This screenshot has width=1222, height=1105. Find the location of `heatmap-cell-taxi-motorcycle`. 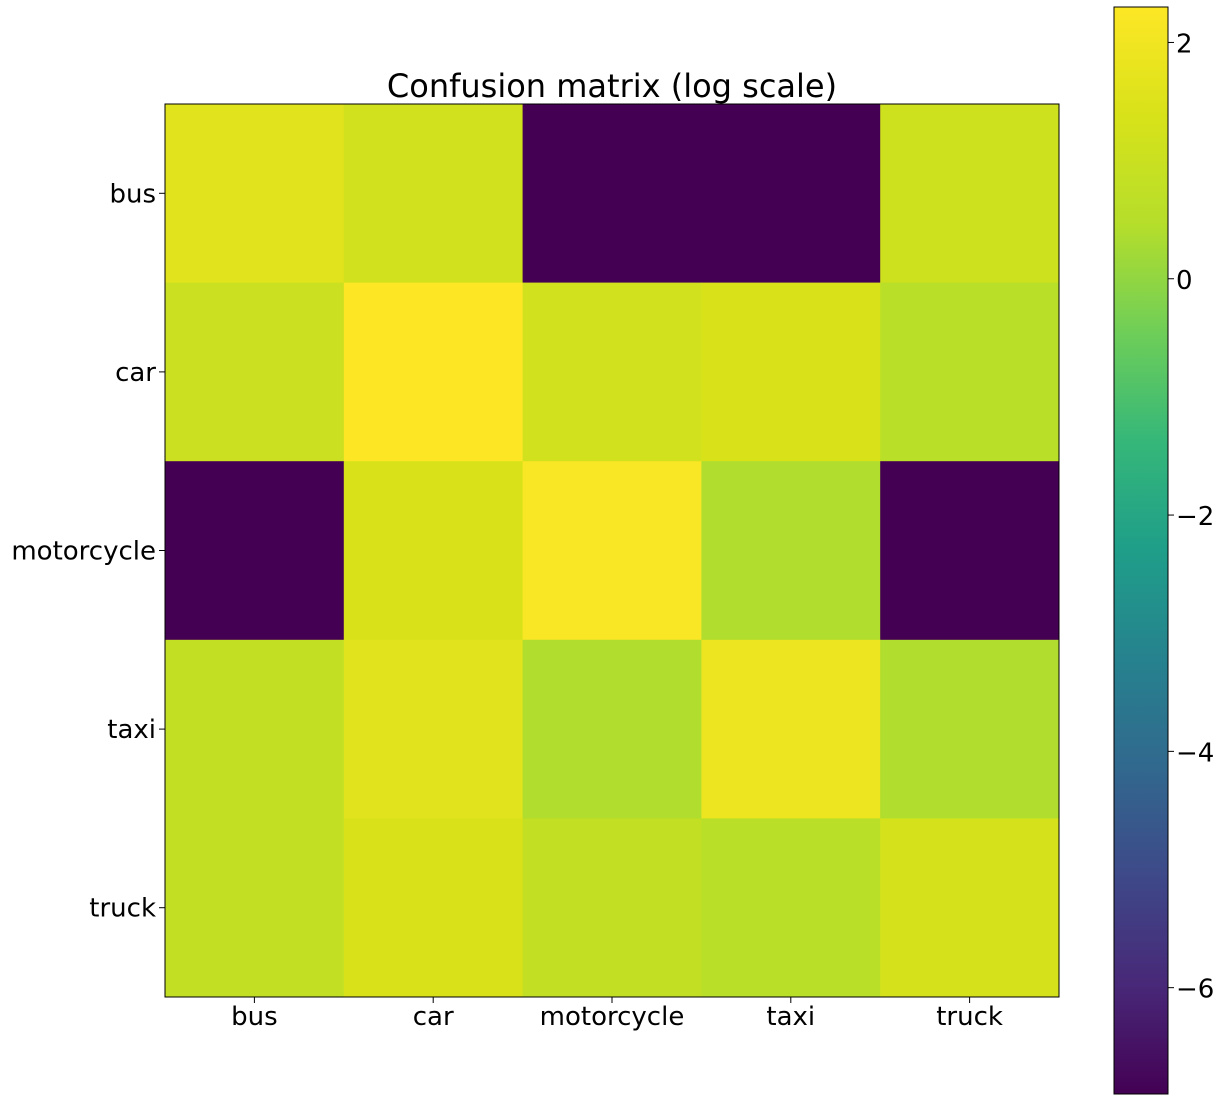

heatmap-cell-taxi-motorcycle is located at coordinates (612, 729).